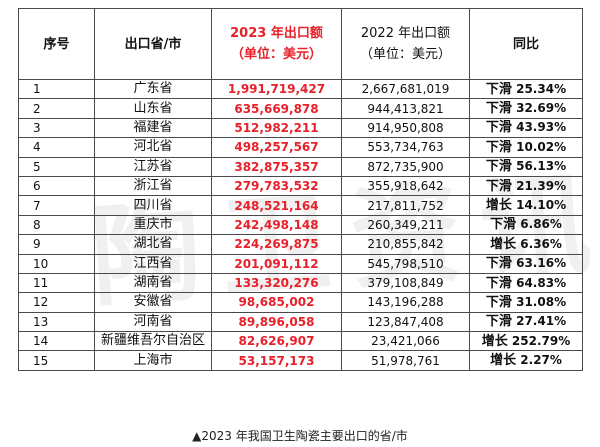  Describe the element at coordinates (276, 263) in the screenshot. I see `row-2023-export: 201,091,112` at that location.